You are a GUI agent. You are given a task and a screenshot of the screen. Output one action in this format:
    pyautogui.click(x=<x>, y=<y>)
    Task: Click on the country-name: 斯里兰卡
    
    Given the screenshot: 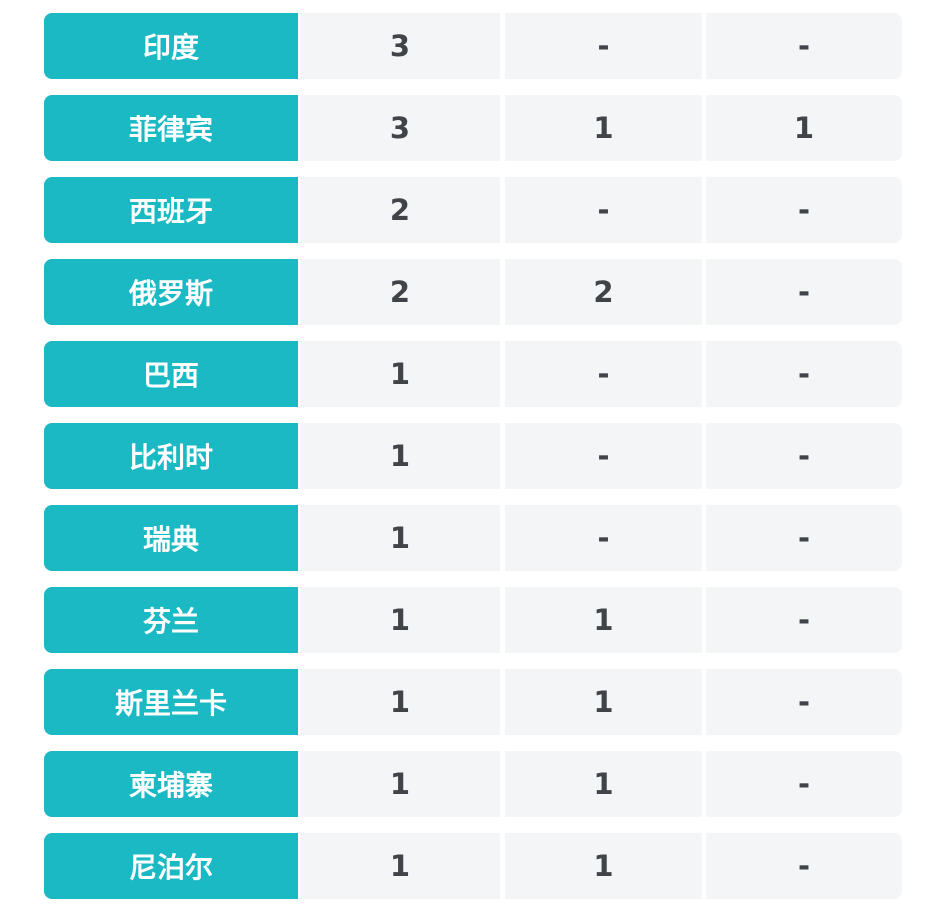 What is the action you would take?
    pyautogui.click(x=171, y=702)
    